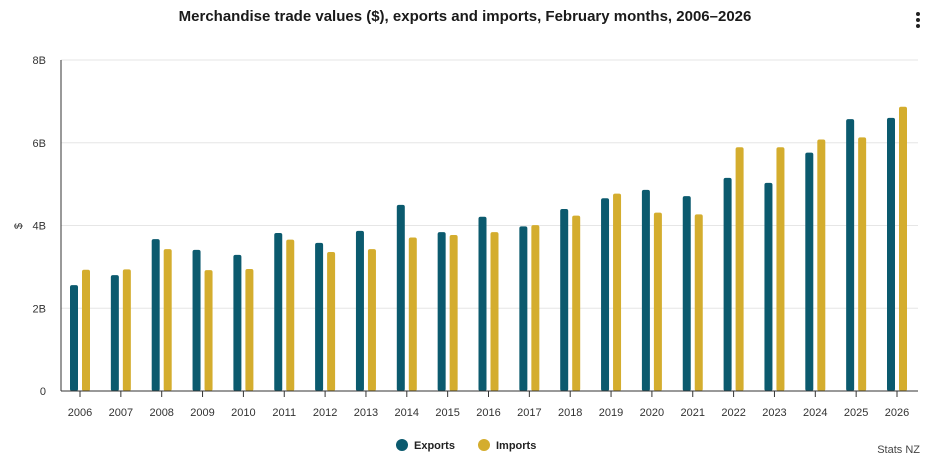 Image resolution: width=930 pixels, height=460 pixels. I want to click on exports-bar-2025, so click(850, 255).